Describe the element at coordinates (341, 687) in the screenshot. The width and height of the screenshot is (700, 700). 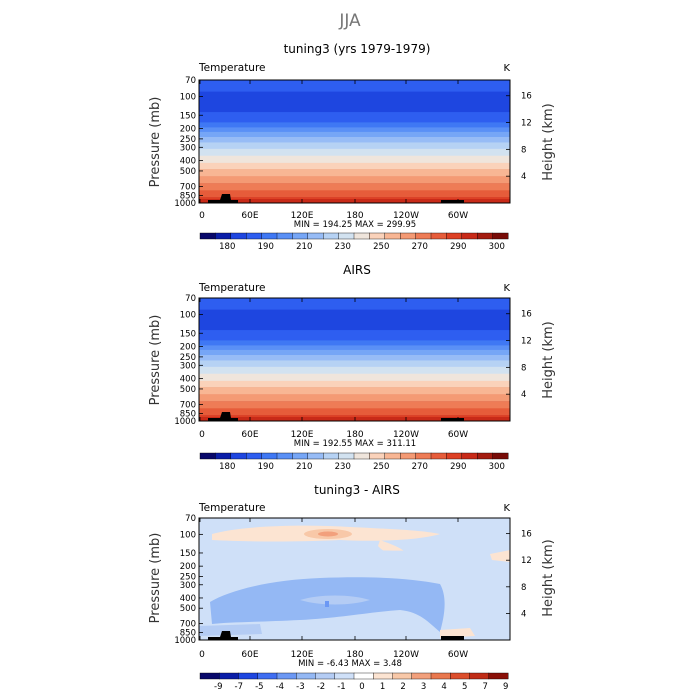
I see `colorbar-label: -1` at that location.